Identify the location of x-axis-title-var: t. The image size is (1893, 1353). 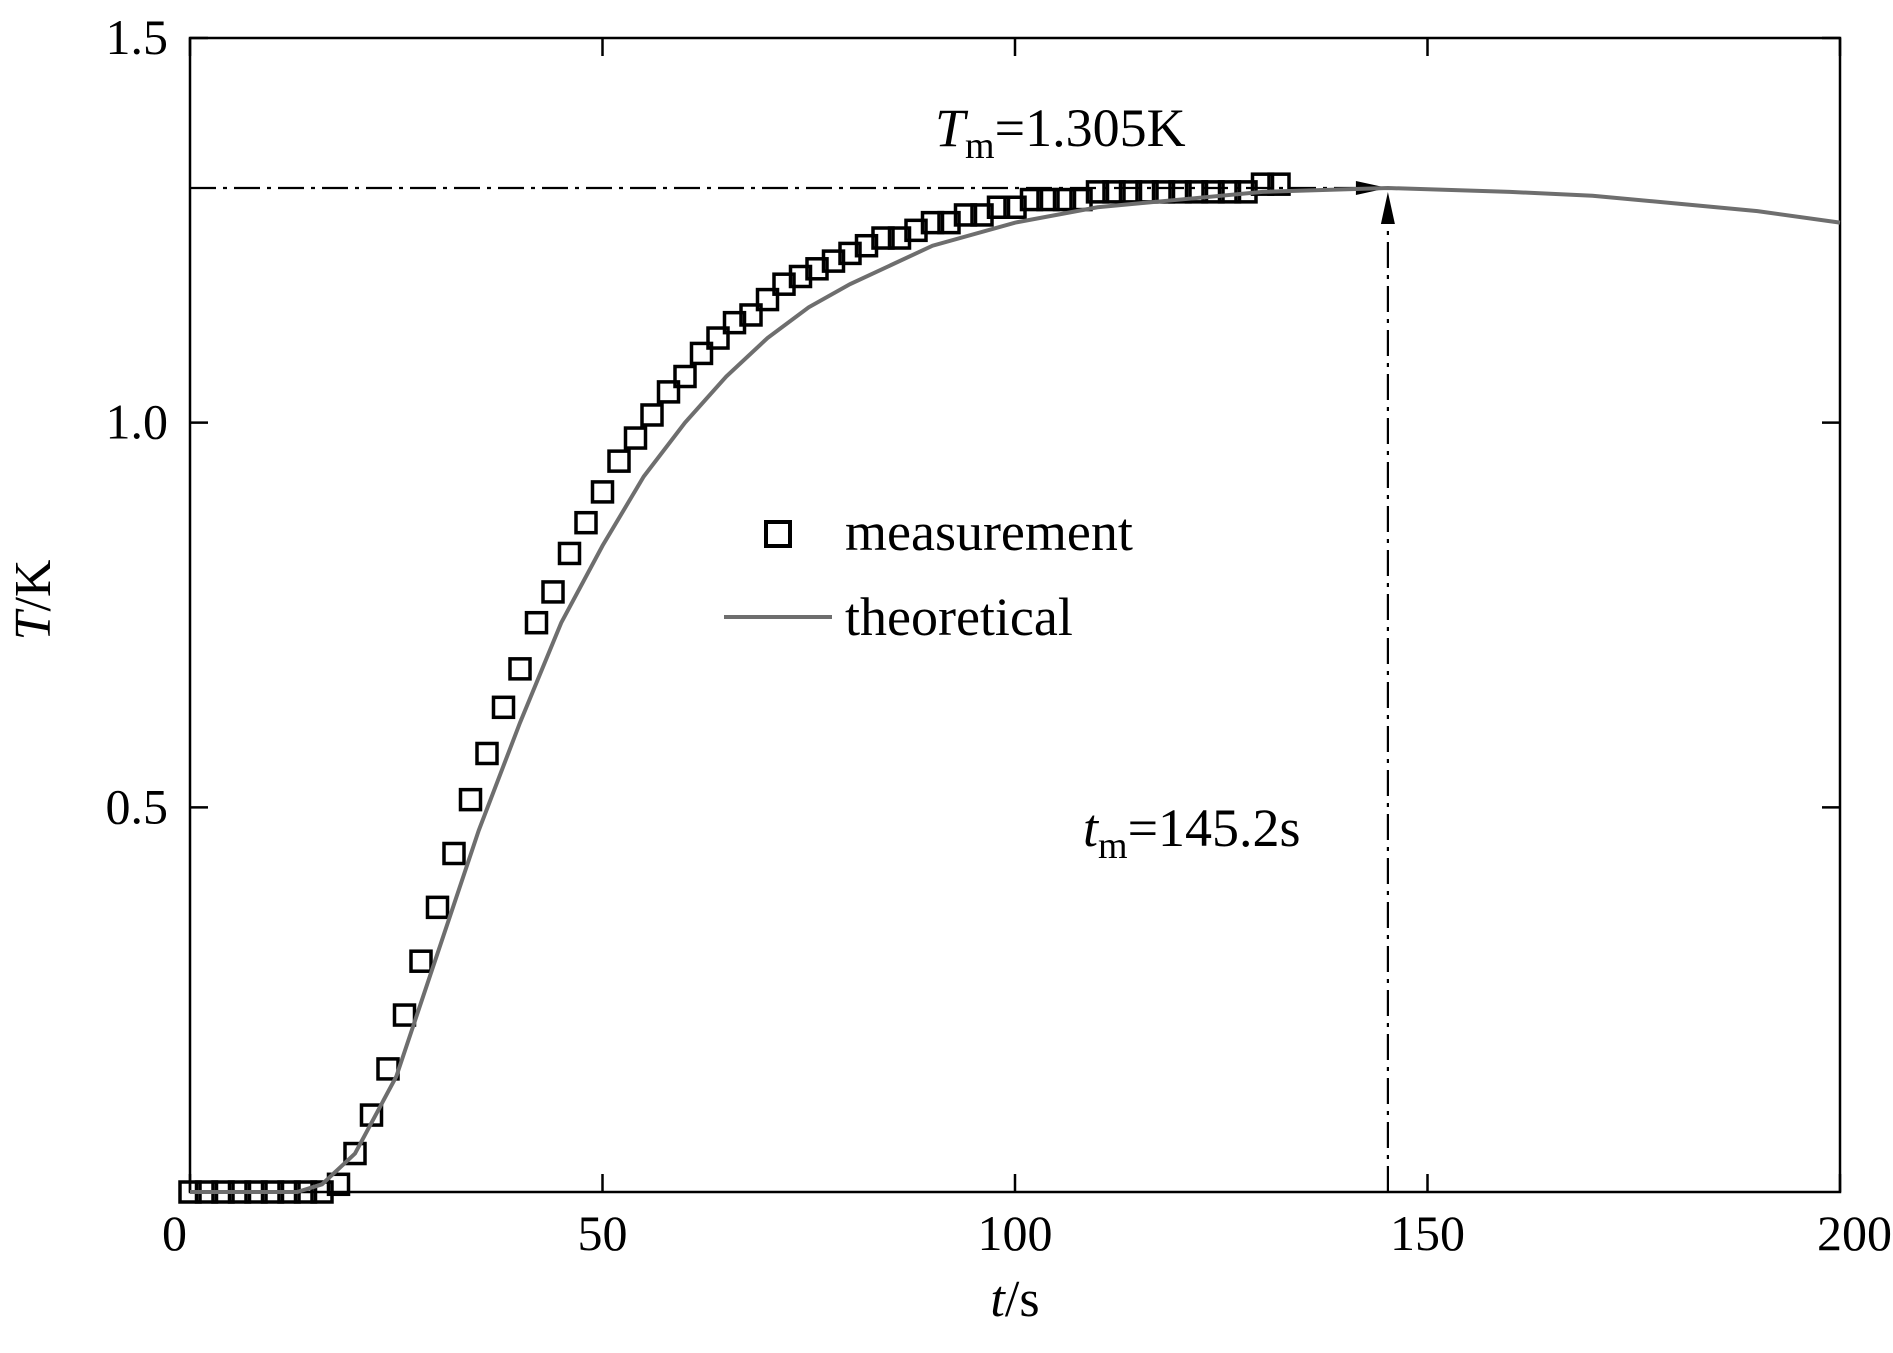
(998, 1299).